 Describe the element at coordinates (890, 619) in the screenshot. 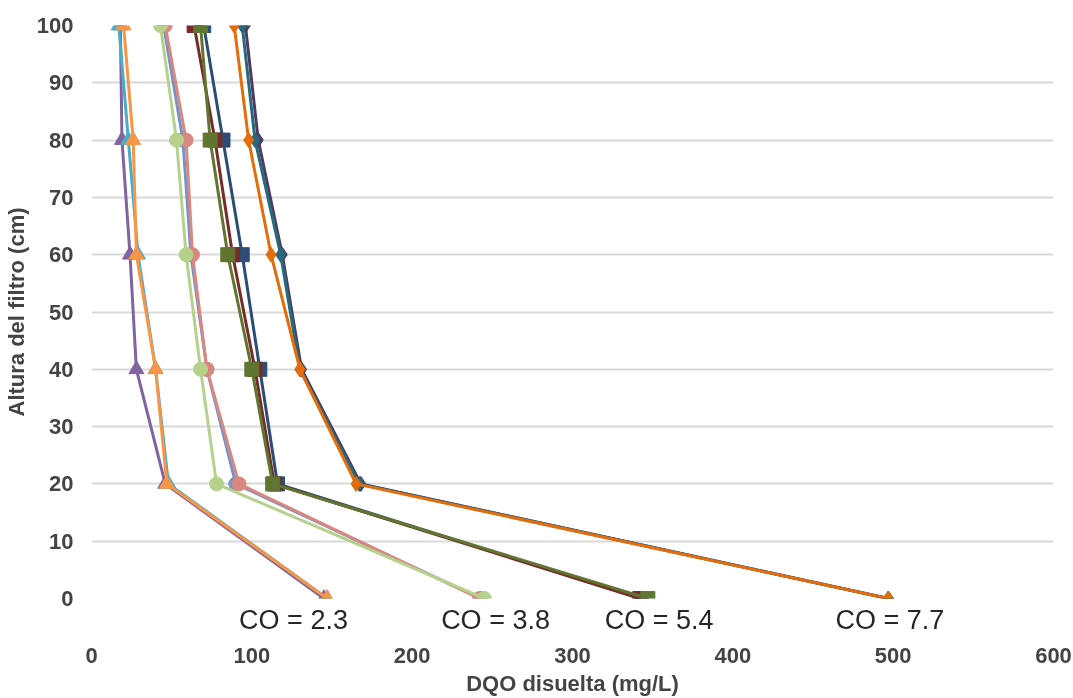

I see `text: CO = 7.7` at that location.